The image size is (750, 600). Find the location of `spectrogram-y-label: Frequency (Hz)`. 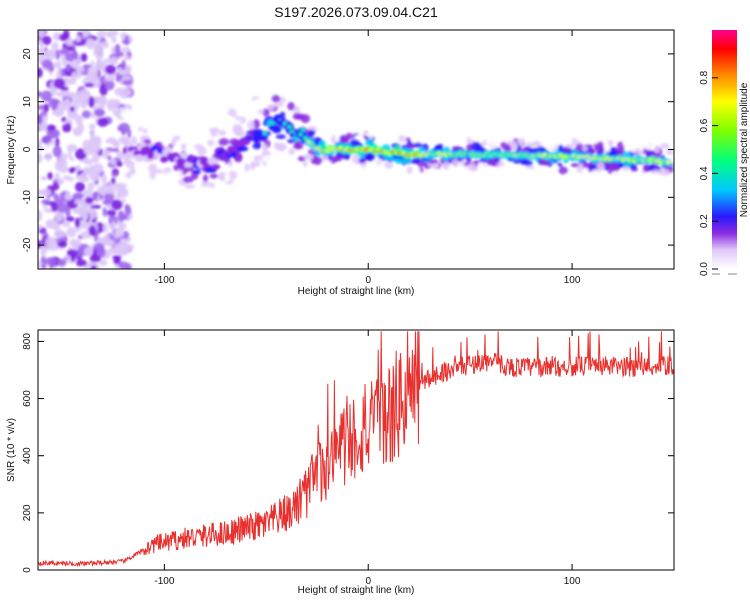

spectrogram-y-label: Frequency (Hz) is located at coordinates (11, 150).